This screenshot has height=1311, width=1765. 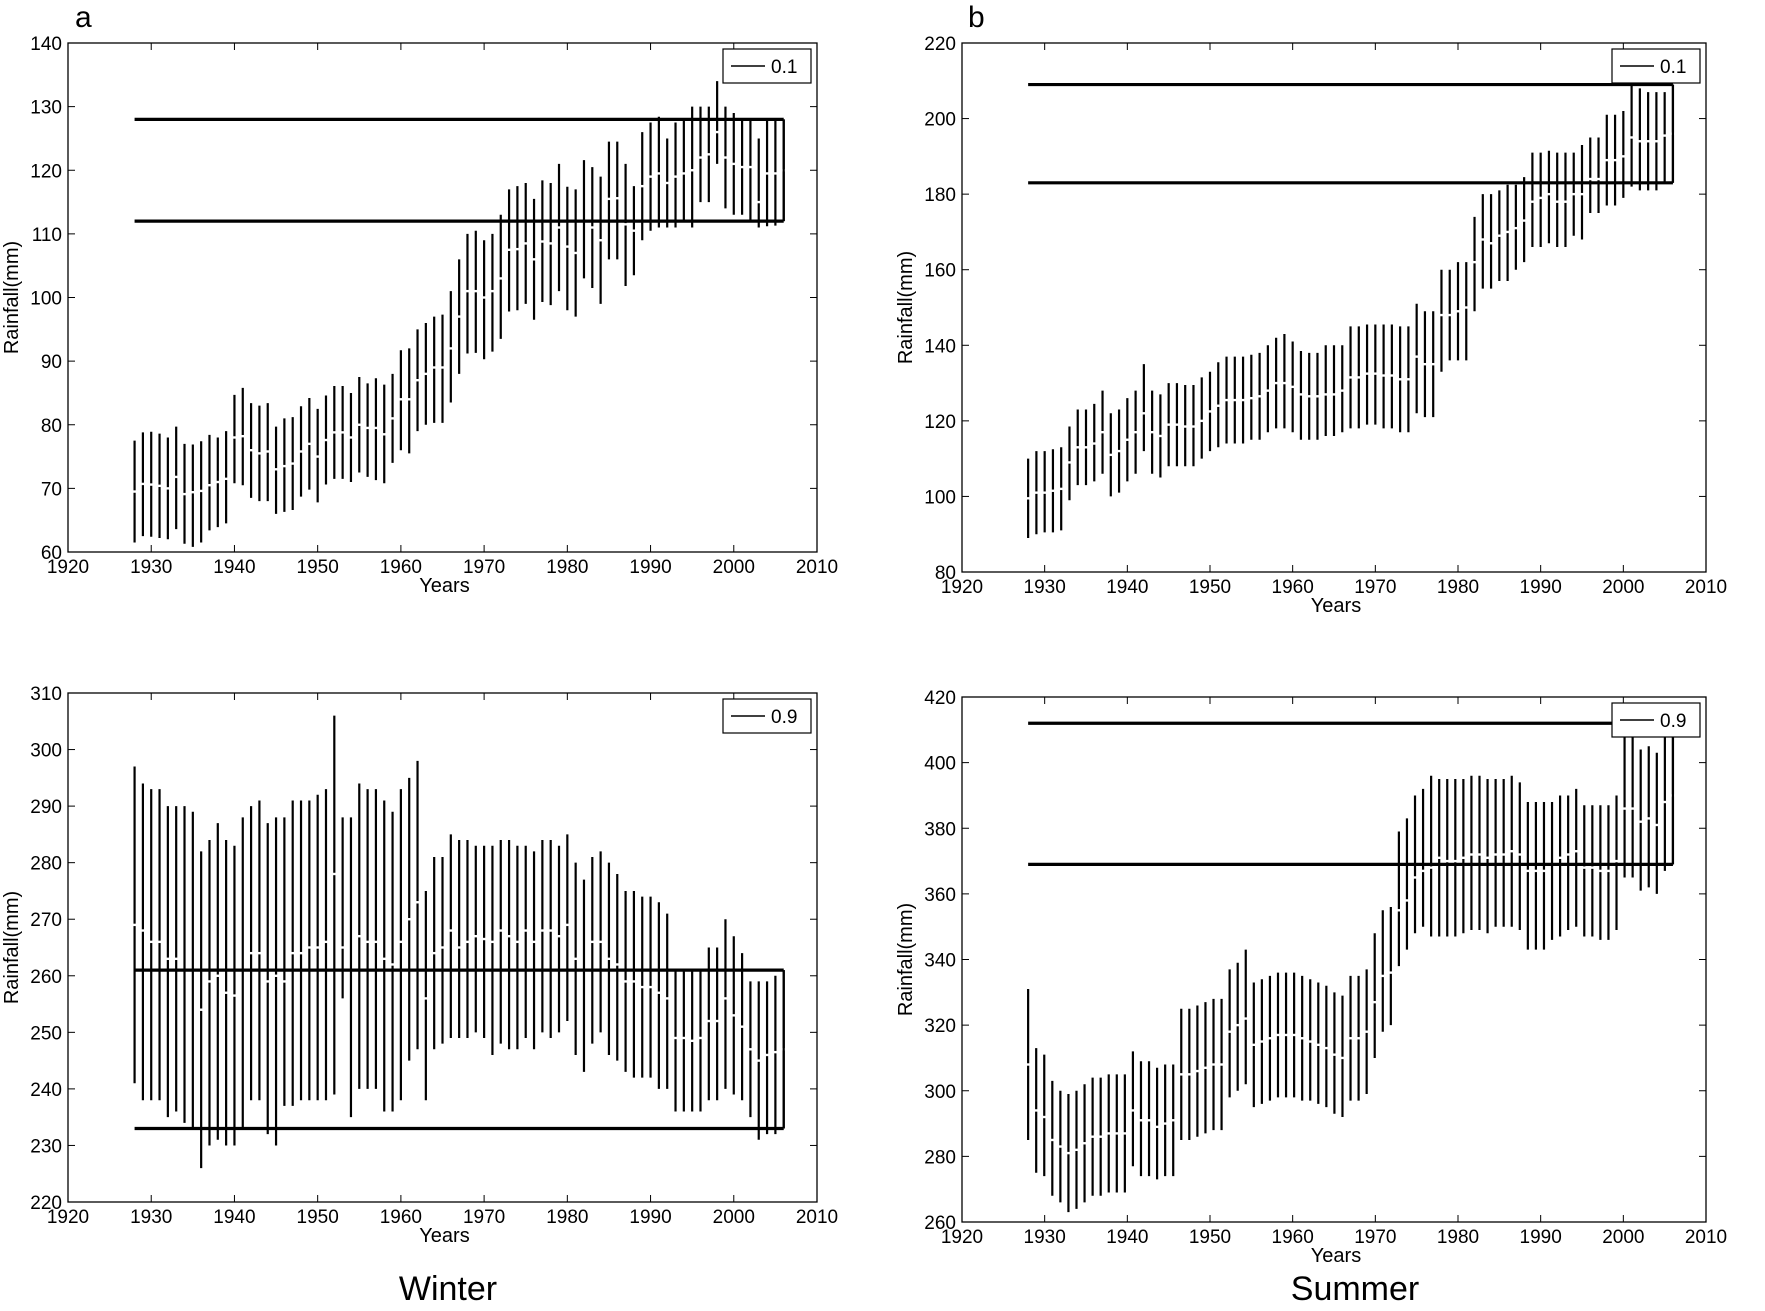 I want to click on y-tick-label: 200, so click(x=940, y=120).